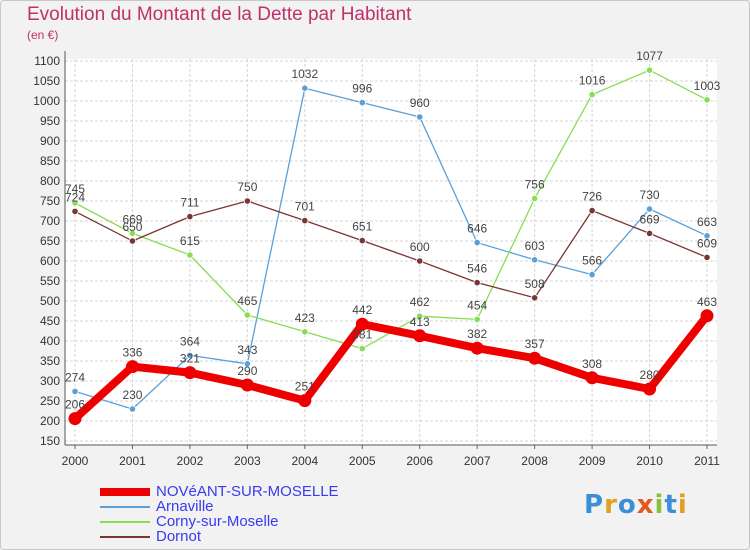 This screenshot has height=550, width=750. I want to click on data-label-corny-sur-moselle: 423, so click(305, 318).